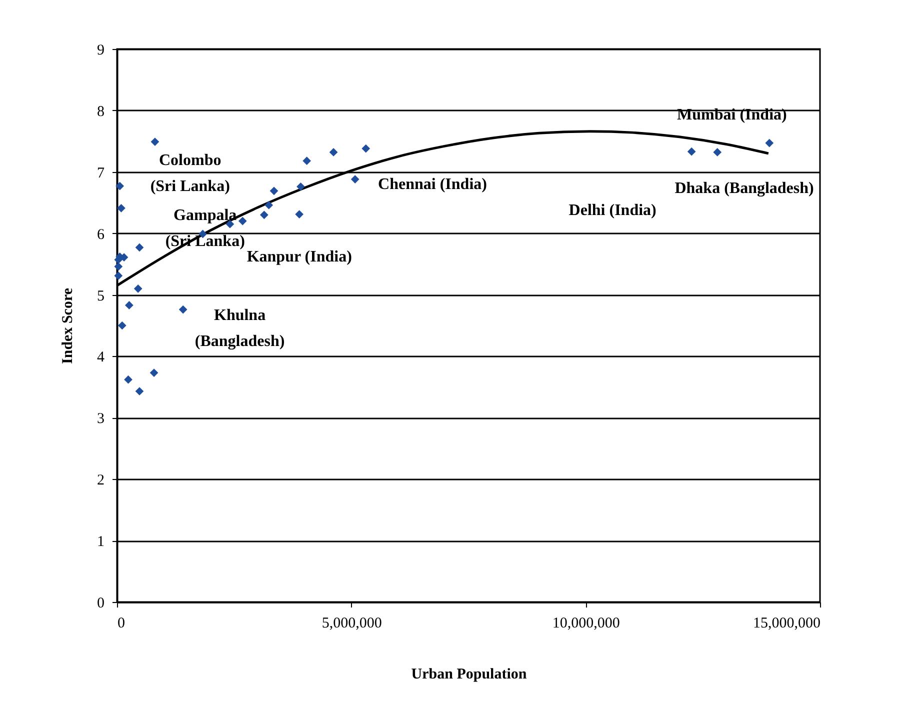  Describe the element at coordinates (469, 674) in the screenshot. I see `x-axis-title: Urban Population` at that location.